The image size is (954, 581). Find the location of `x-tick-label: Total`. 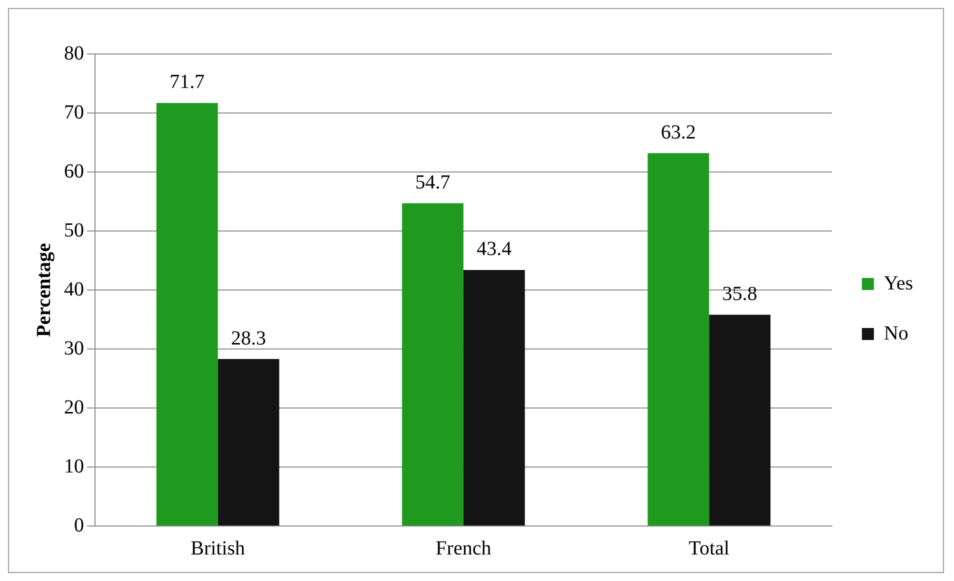

x-tick-label: Total is located at coordinates (709, 548).